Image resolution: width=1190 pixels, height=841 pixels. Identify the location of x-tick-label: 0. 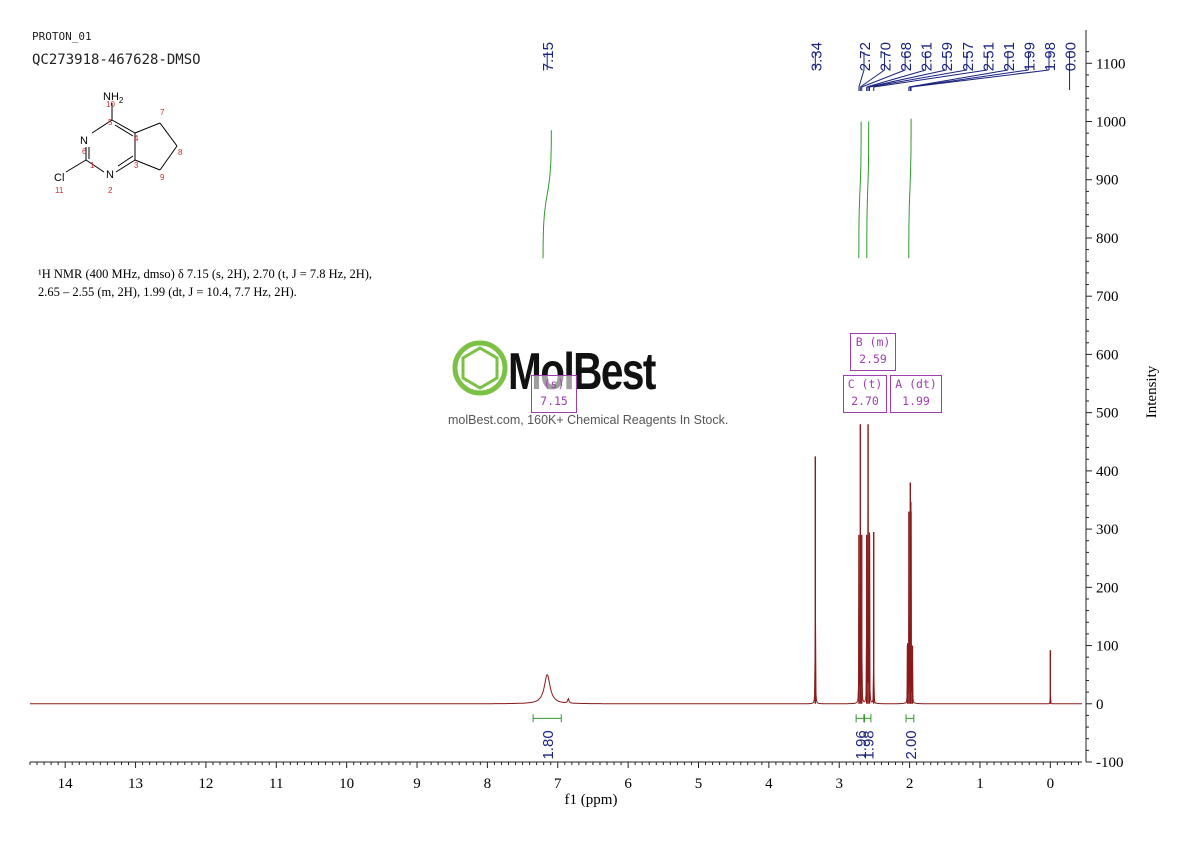
(1051, 784).